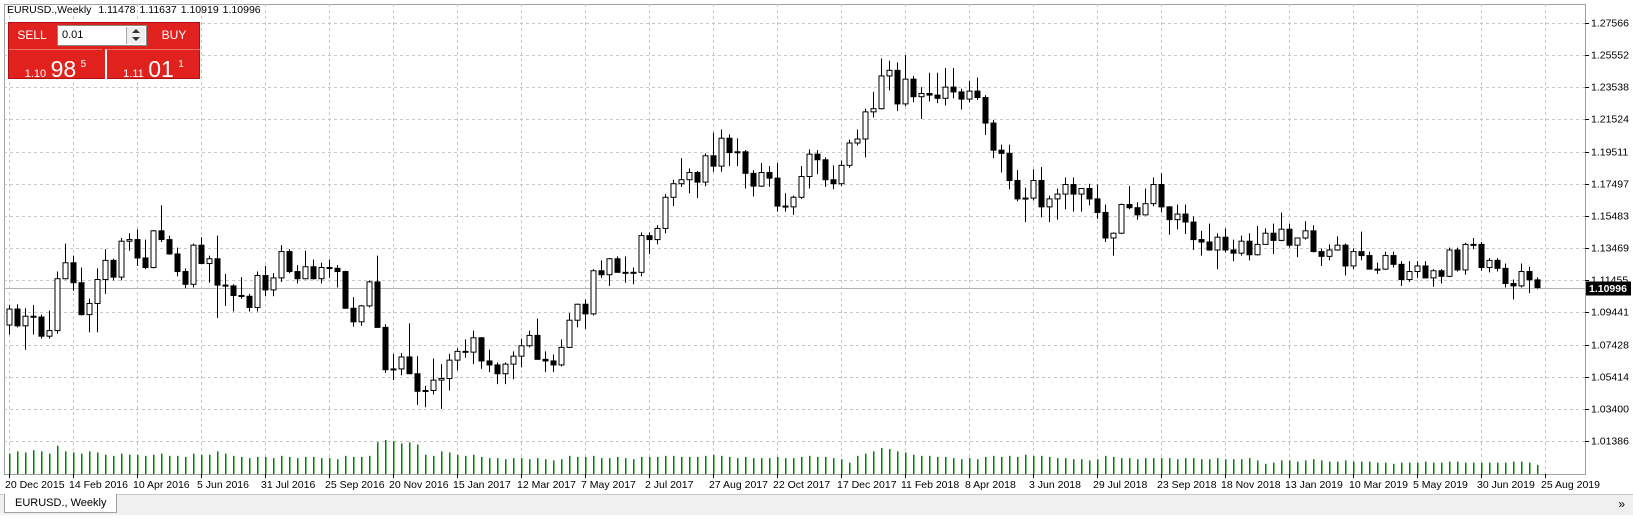  What do you see at coordinates (61, 503) in the screenshot?
I see `chart-tab: EURUSD., Weekly` at bounding box center [61, 503].